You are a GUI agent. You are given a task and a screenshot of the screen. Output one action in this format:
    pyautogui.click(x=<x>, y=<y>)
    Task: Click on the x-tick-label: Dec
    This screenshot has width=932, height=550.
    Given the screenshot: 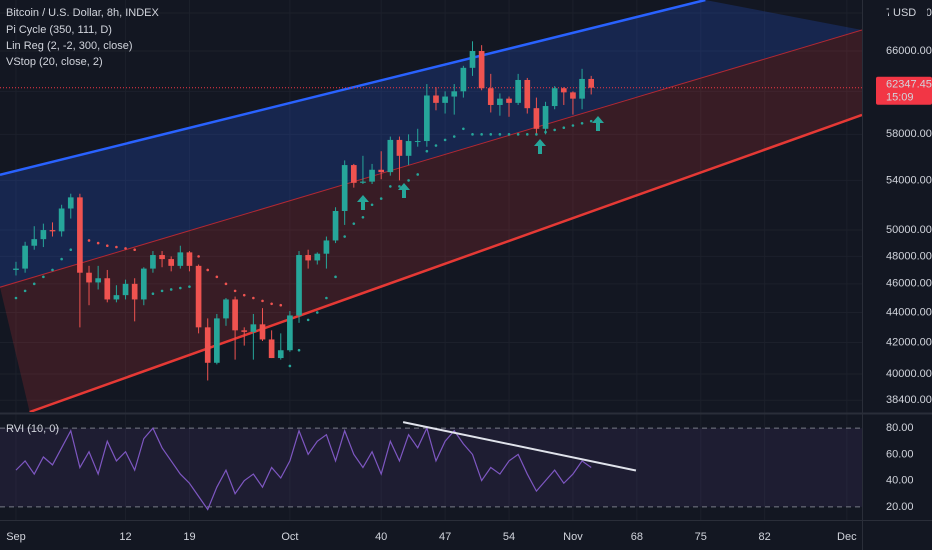 What is the action you would take?
    pyautogui.click(x=847, y=537)
    